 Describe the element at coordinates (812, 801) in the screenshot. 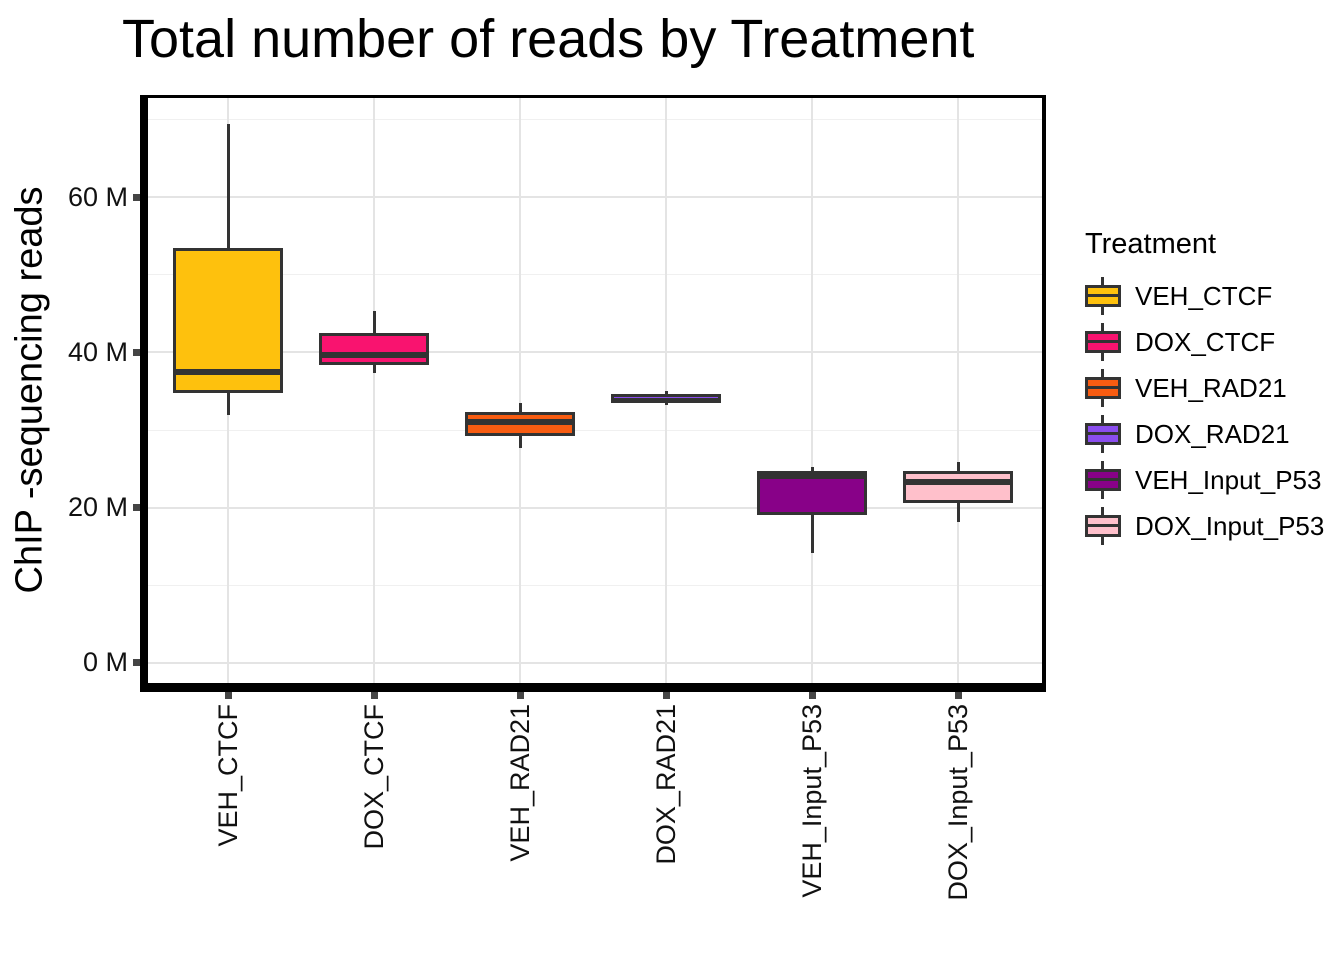

I see `x-tick-label: VEH_Input_P53` at that location.